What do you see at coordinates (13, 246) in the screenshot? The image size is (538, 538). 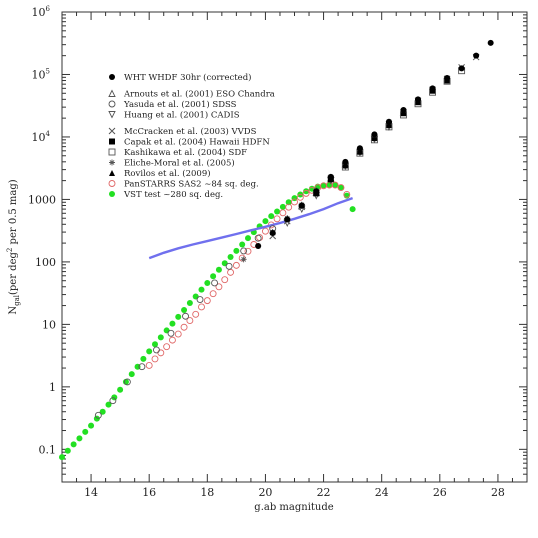 I see `y-axis-label: Ngal(per deg2 per 0.5 mag)` at bounding box center [13, 246].